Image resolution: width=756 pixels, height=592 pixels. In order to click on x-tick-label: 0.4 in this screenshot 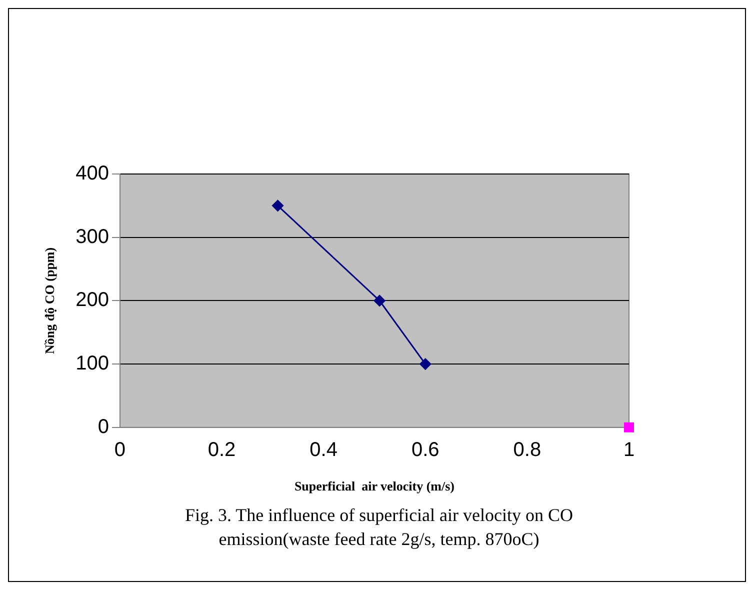, I will do `click(324, 449)`.